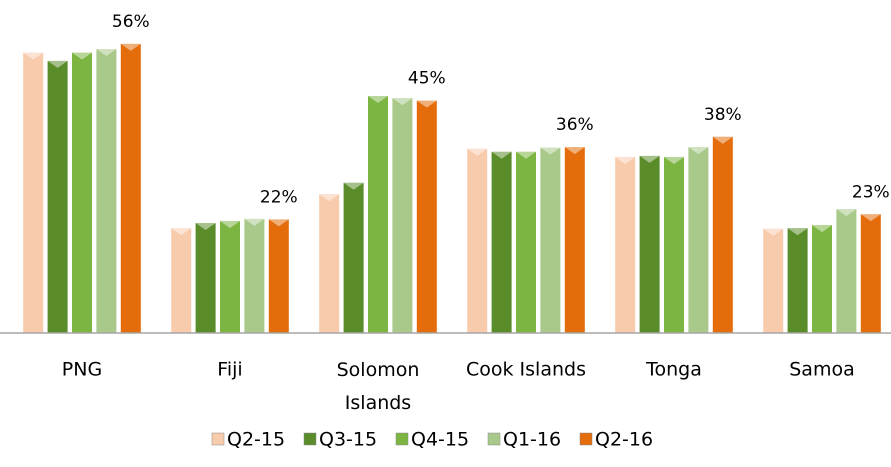  What do you see at coordinates (131, 22) in the screenshot?
I see `data-label: 56%` at bounding box center [131, 22].